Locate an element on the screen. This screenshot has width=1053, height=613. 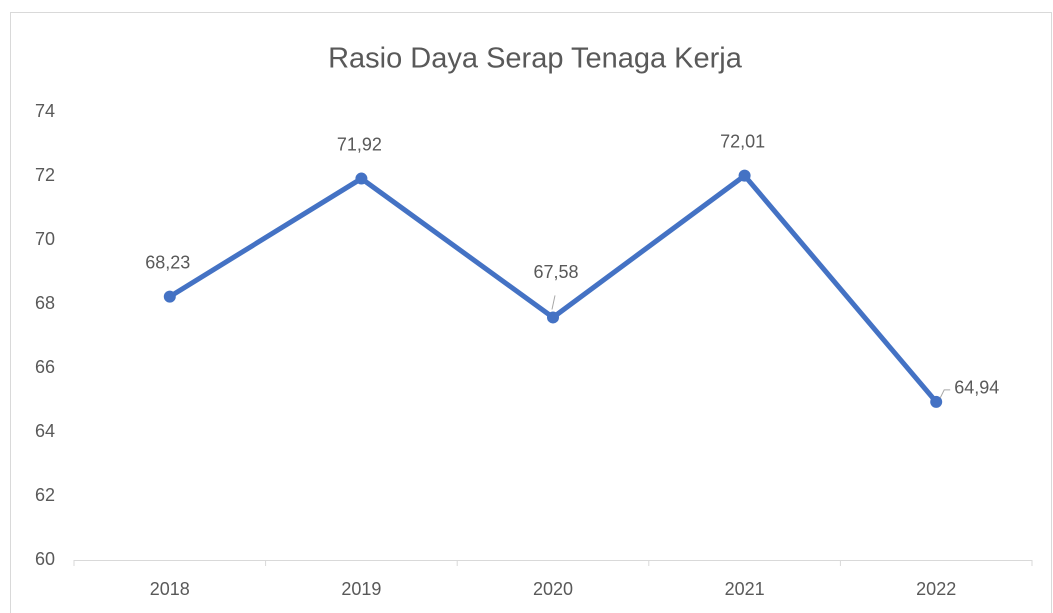
y-tick-label: 74 is located at coordinates (45, 111).